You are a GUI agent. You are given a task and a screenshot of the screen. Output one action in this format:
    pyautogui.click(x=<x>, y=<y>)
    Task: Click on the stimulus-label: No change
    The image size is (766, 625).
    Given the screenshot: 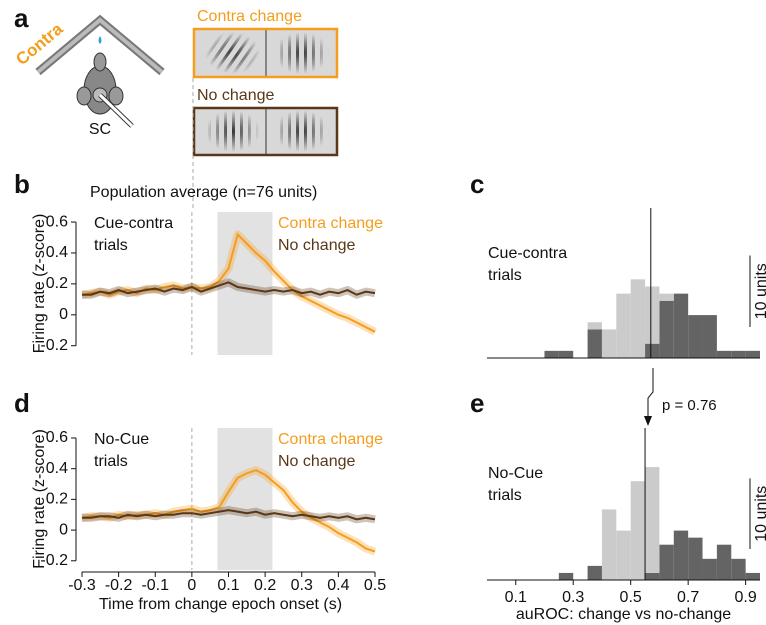 What is the action you would take?
    pyautogui.click(x=235, y=95)
    